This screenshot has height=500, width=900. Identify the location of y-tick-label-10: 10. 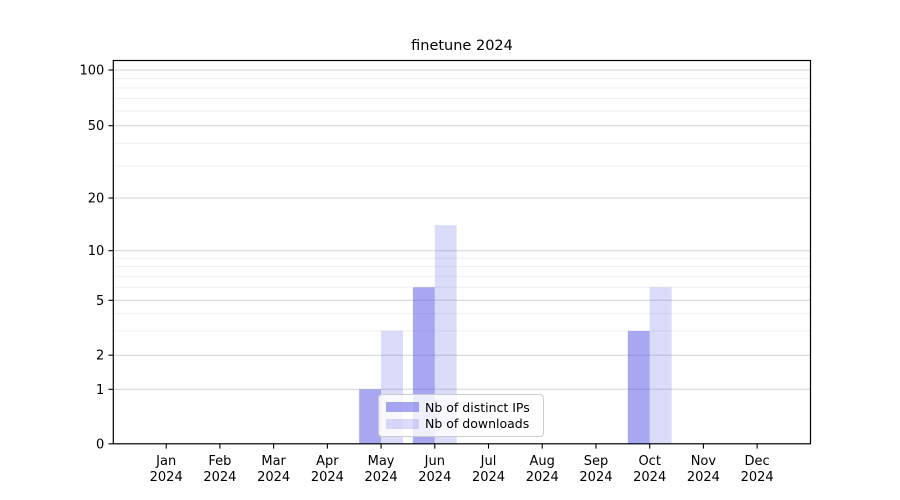
(96, 251).